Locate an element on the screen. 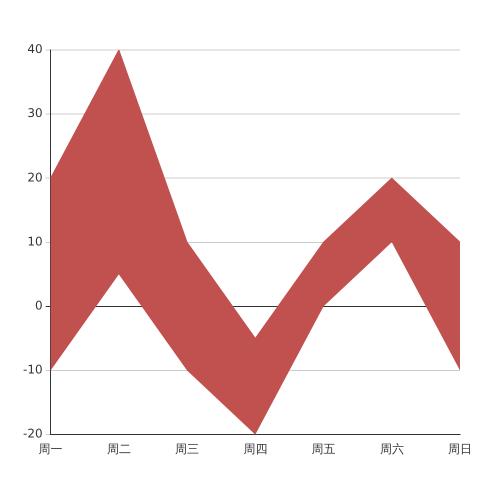 The width and height of the screenshot is (500, 500). y-tick-label: -10 is located at coordinates (32, 369).